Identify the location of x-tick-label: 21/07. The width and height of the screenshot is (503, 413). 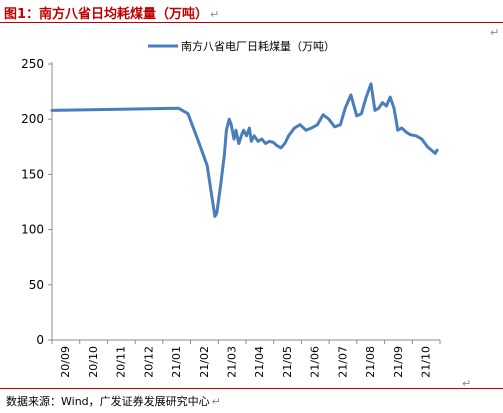
(342, 362).